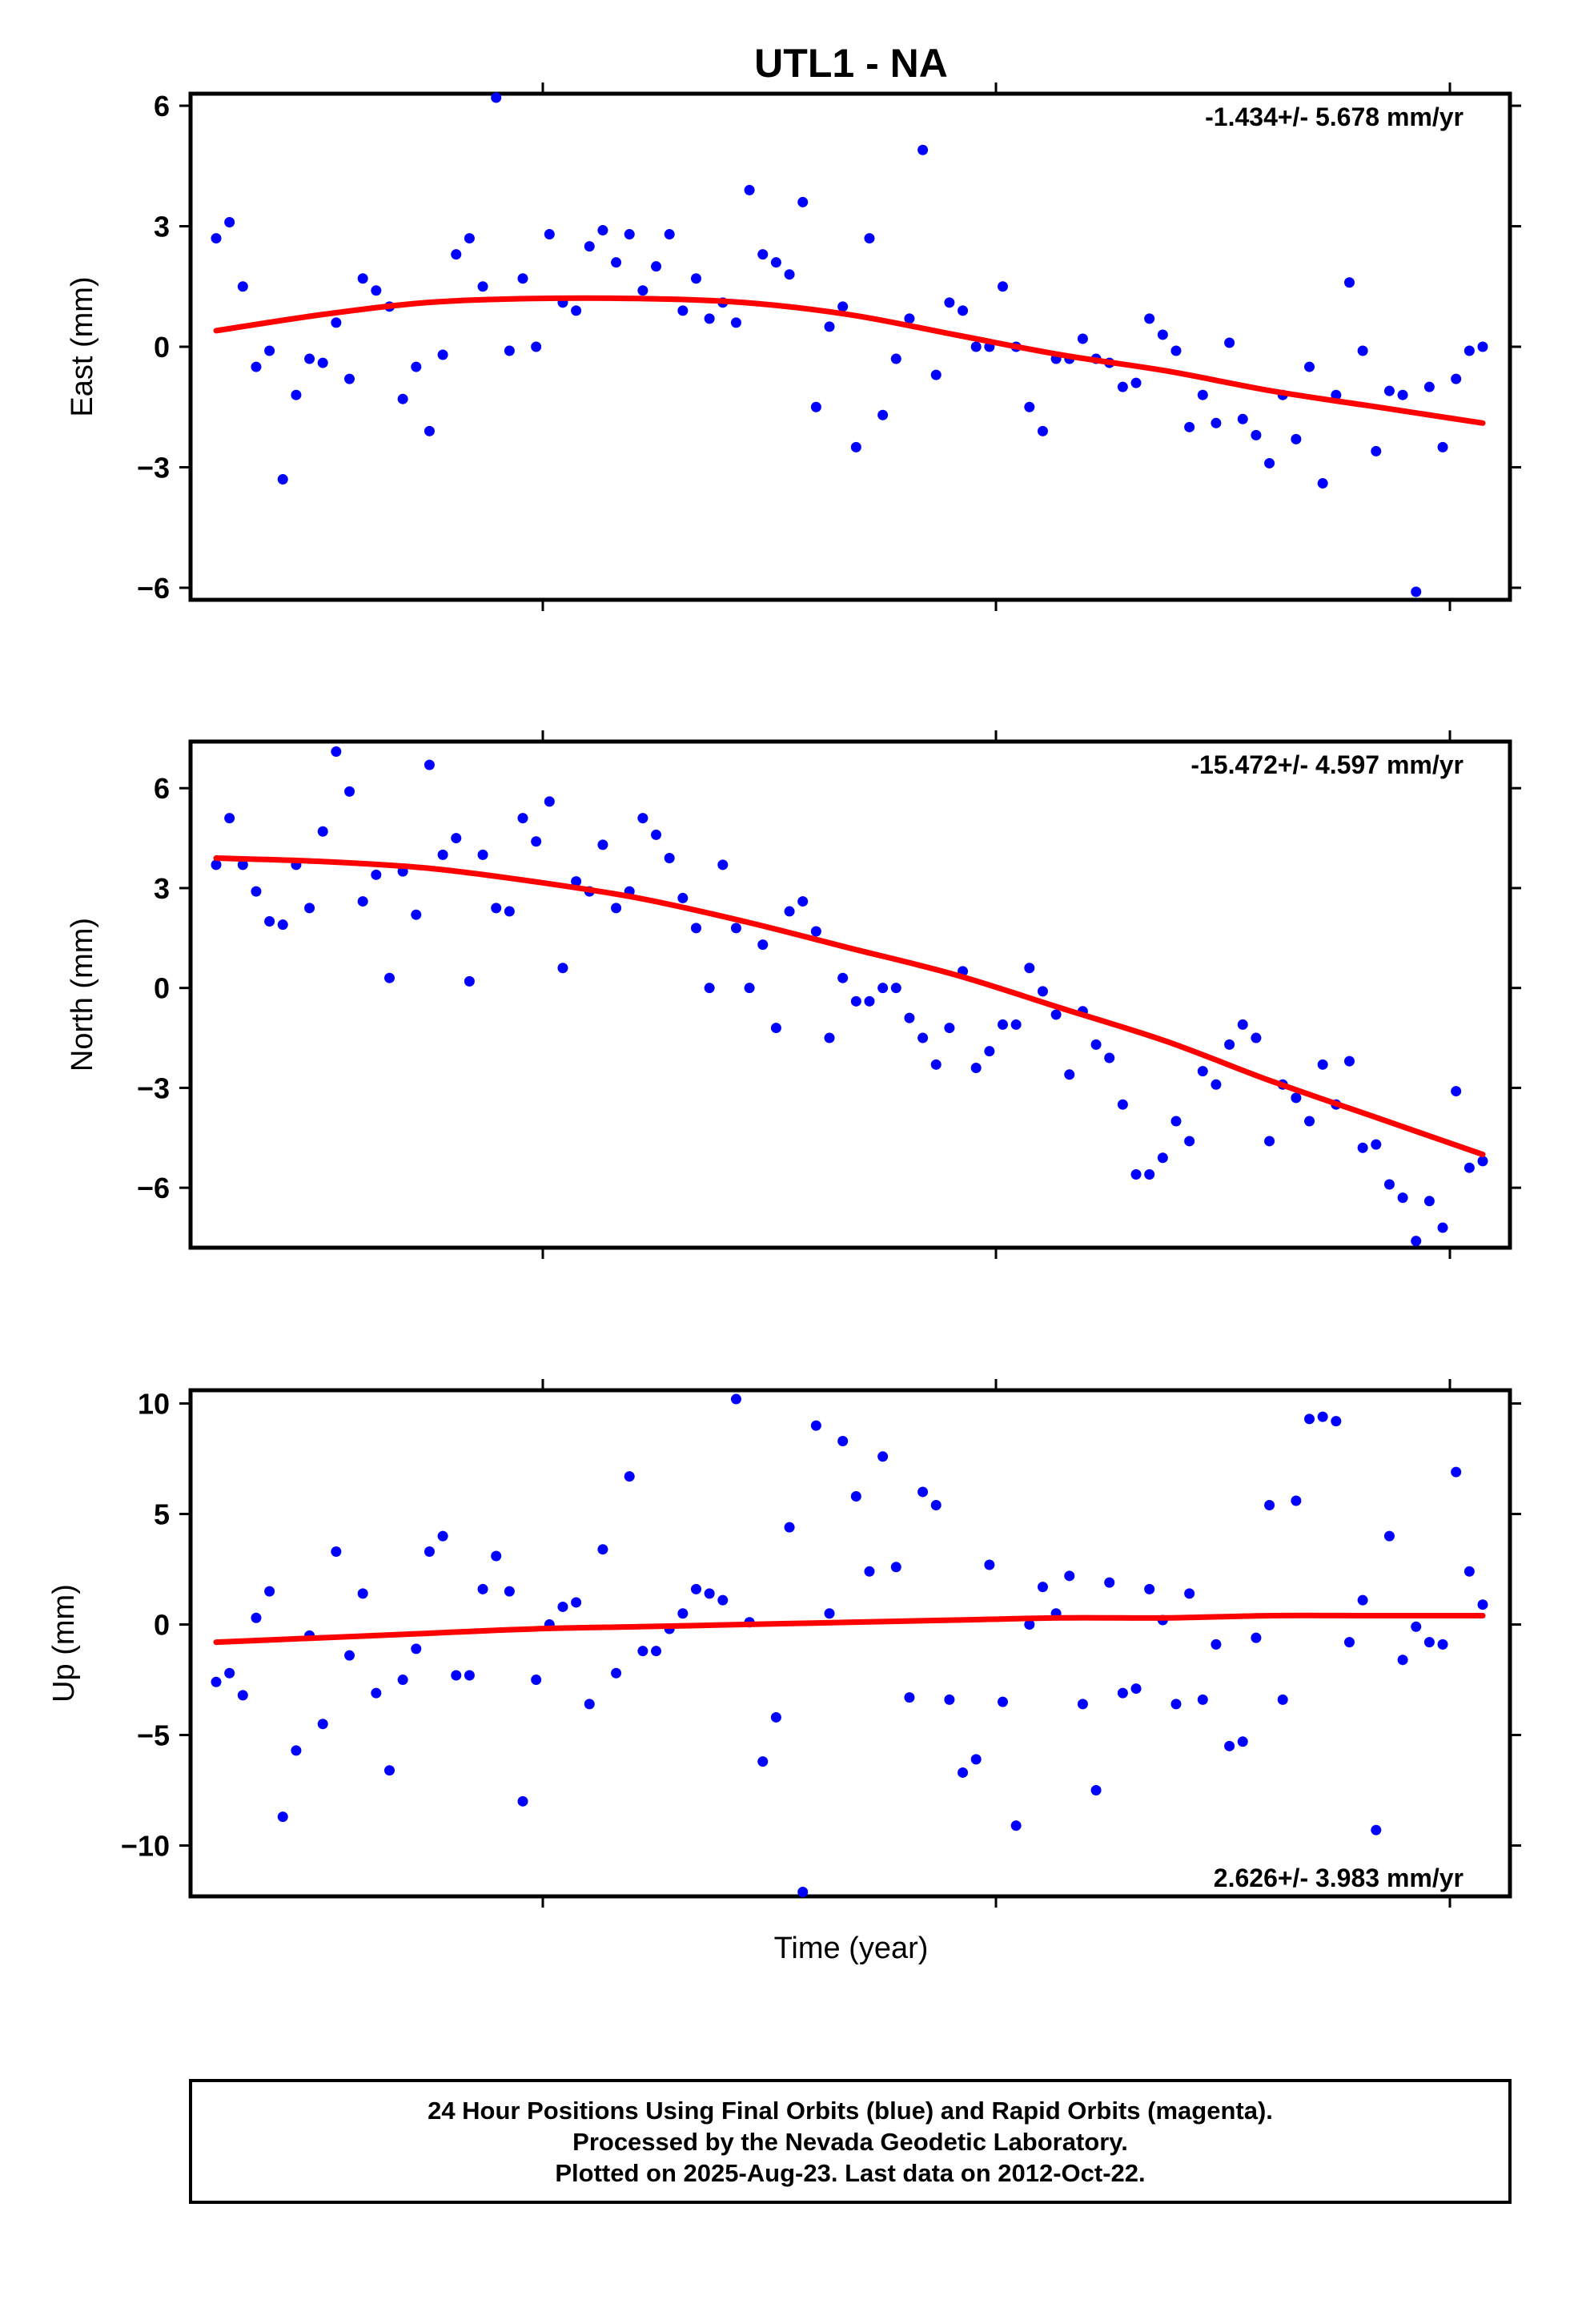  What do you see at coordinates (1334, 117) in the screenshot?
I see `east-rate-label: -1.434+/- 5.678 mm/yr` at bounding box center [1334, 117].